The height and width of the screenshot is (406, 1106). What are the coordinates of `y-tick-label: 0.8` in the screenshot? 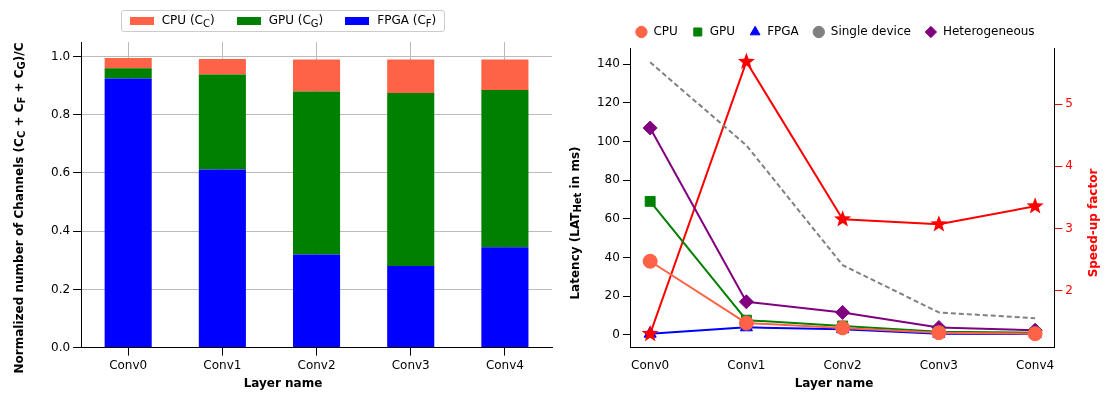 It's located at (60, 113).